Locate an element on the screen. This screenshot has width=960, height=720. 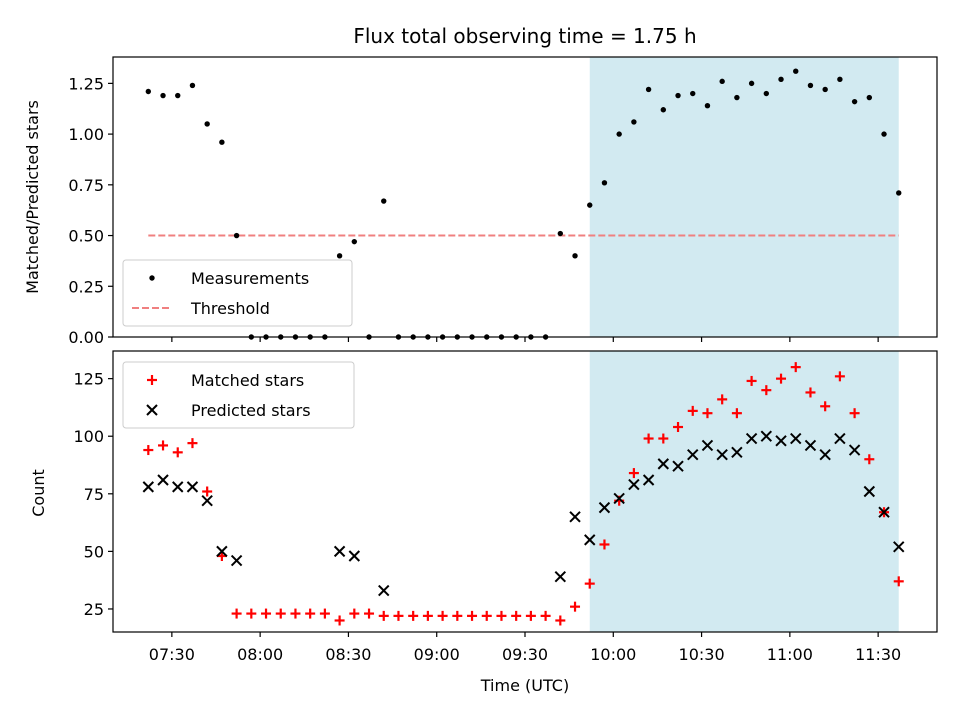
top-y-tick-label: 1.25 is located at coordinates (86, 83).